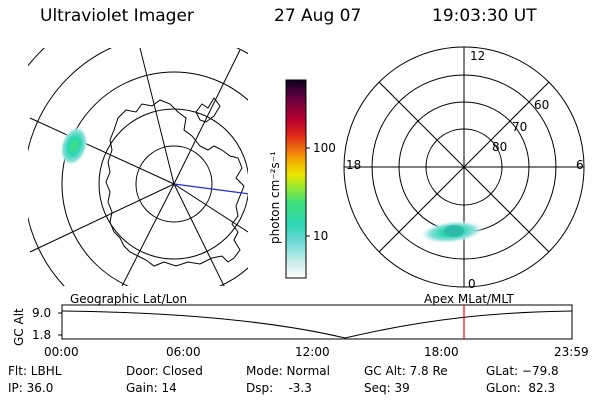 Image resolution: width=600 pixels, height=400 pixels. Describe the element at coordinates (500, 147) in the screenshot. I see `mlat-label-80: 80` at that location.